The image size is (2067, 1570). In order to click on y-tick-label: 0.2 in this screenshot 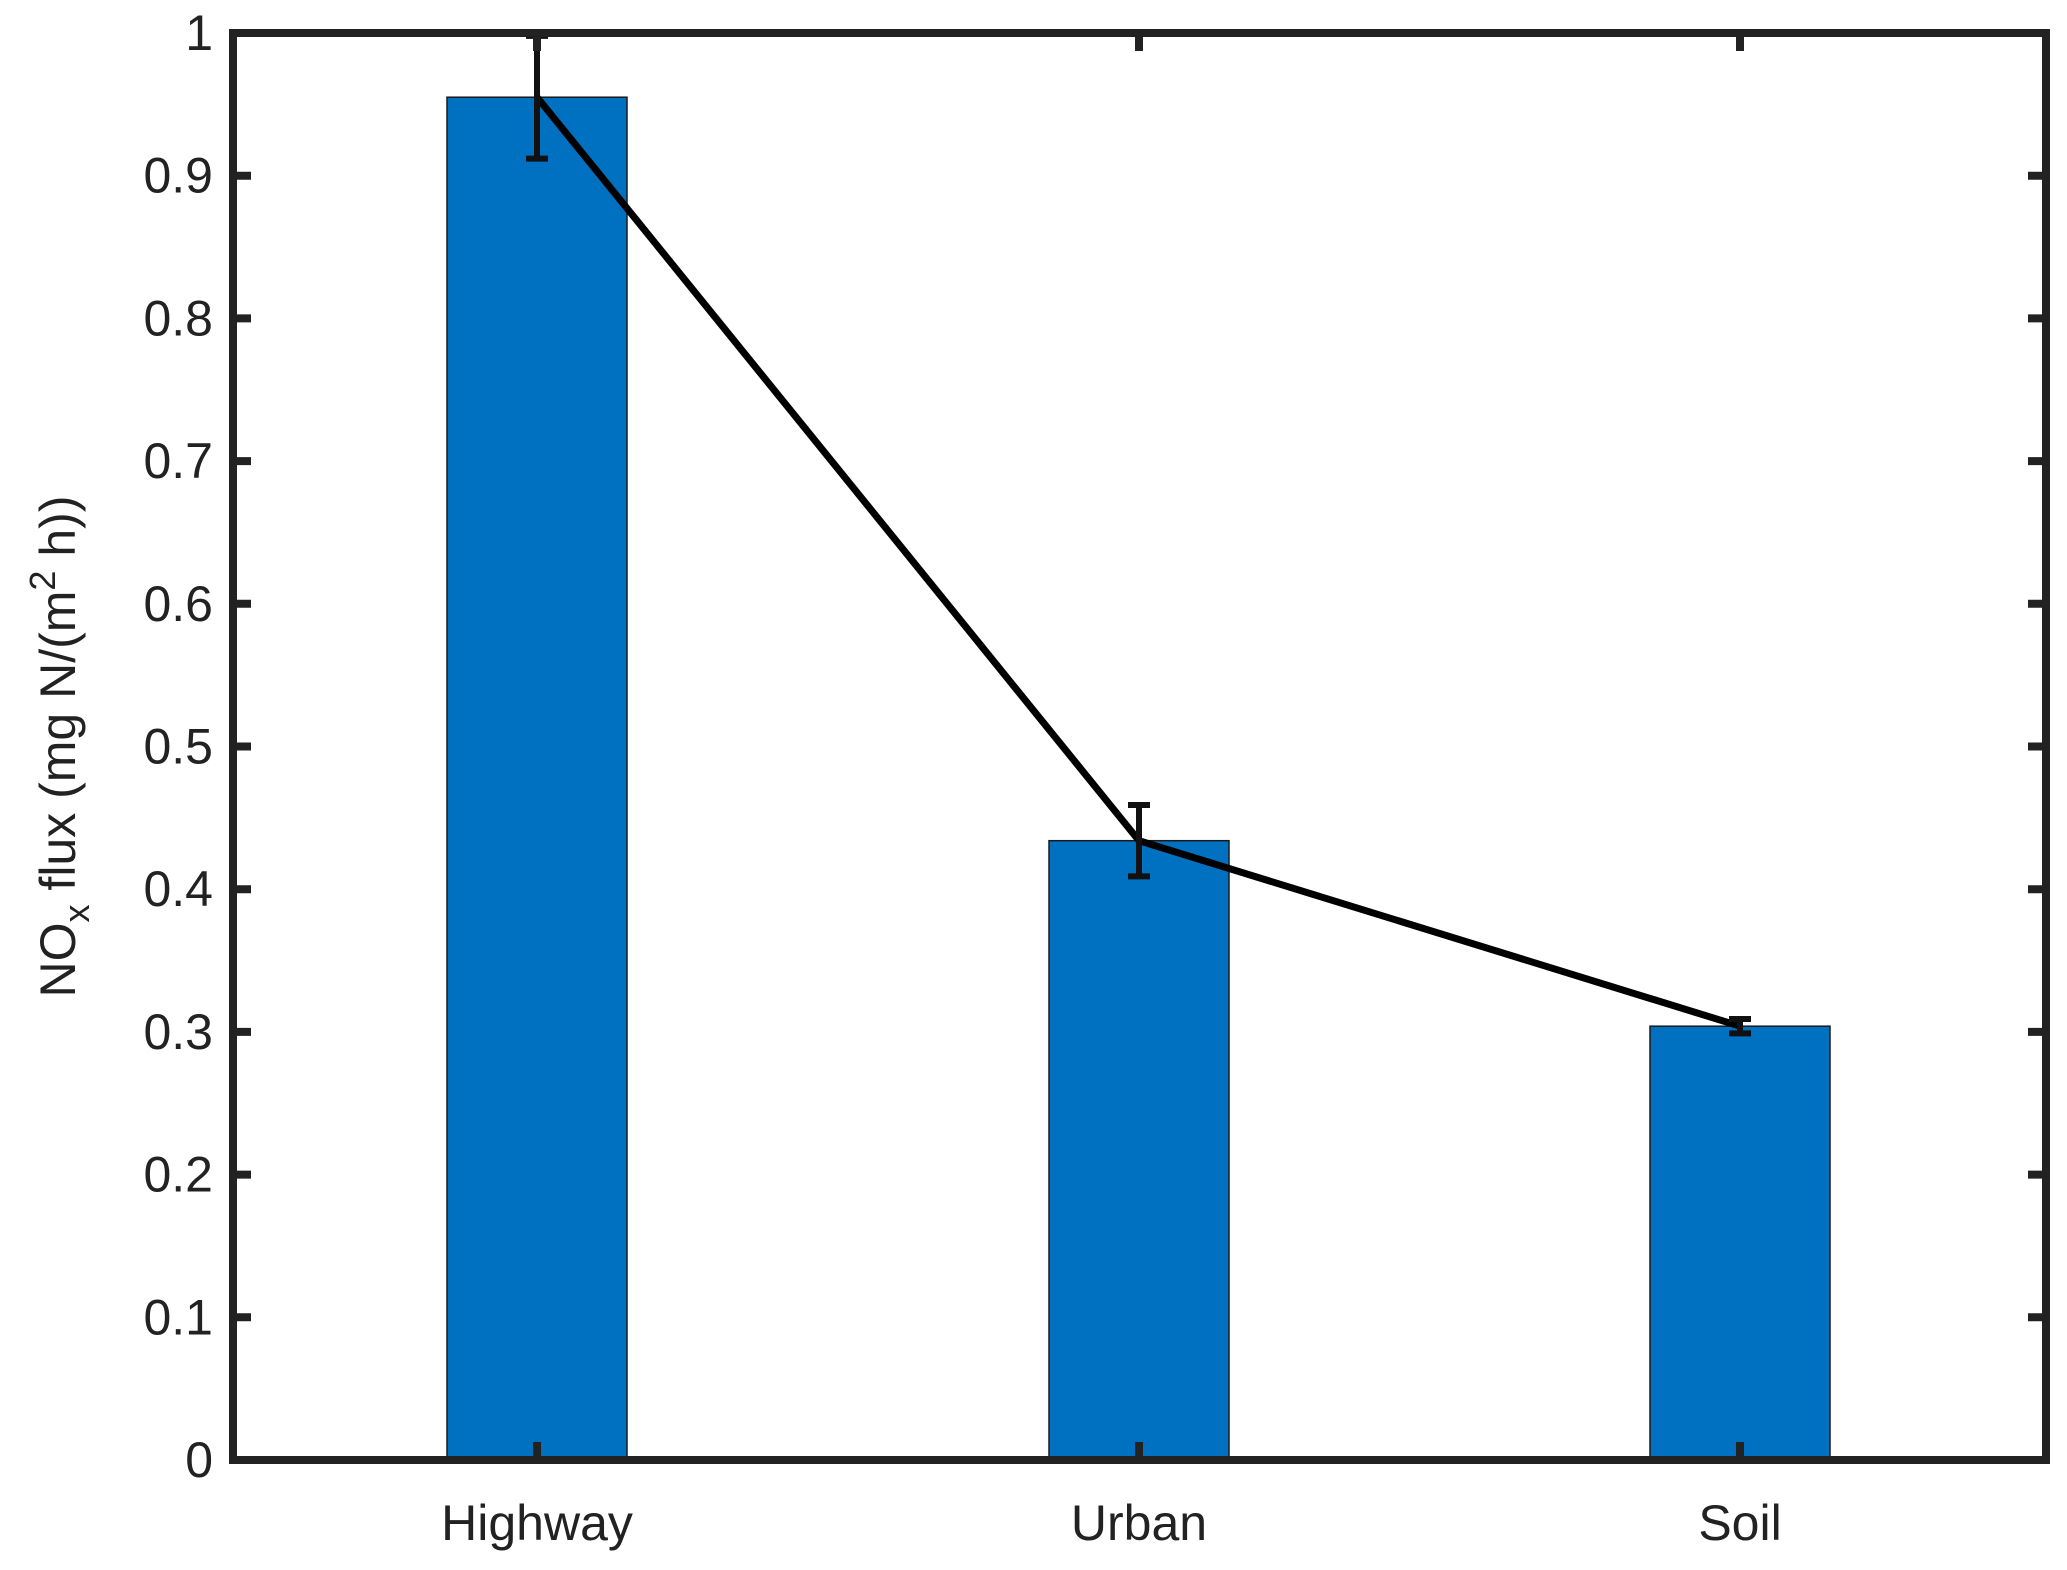, I will do `click(178, 1175)`.